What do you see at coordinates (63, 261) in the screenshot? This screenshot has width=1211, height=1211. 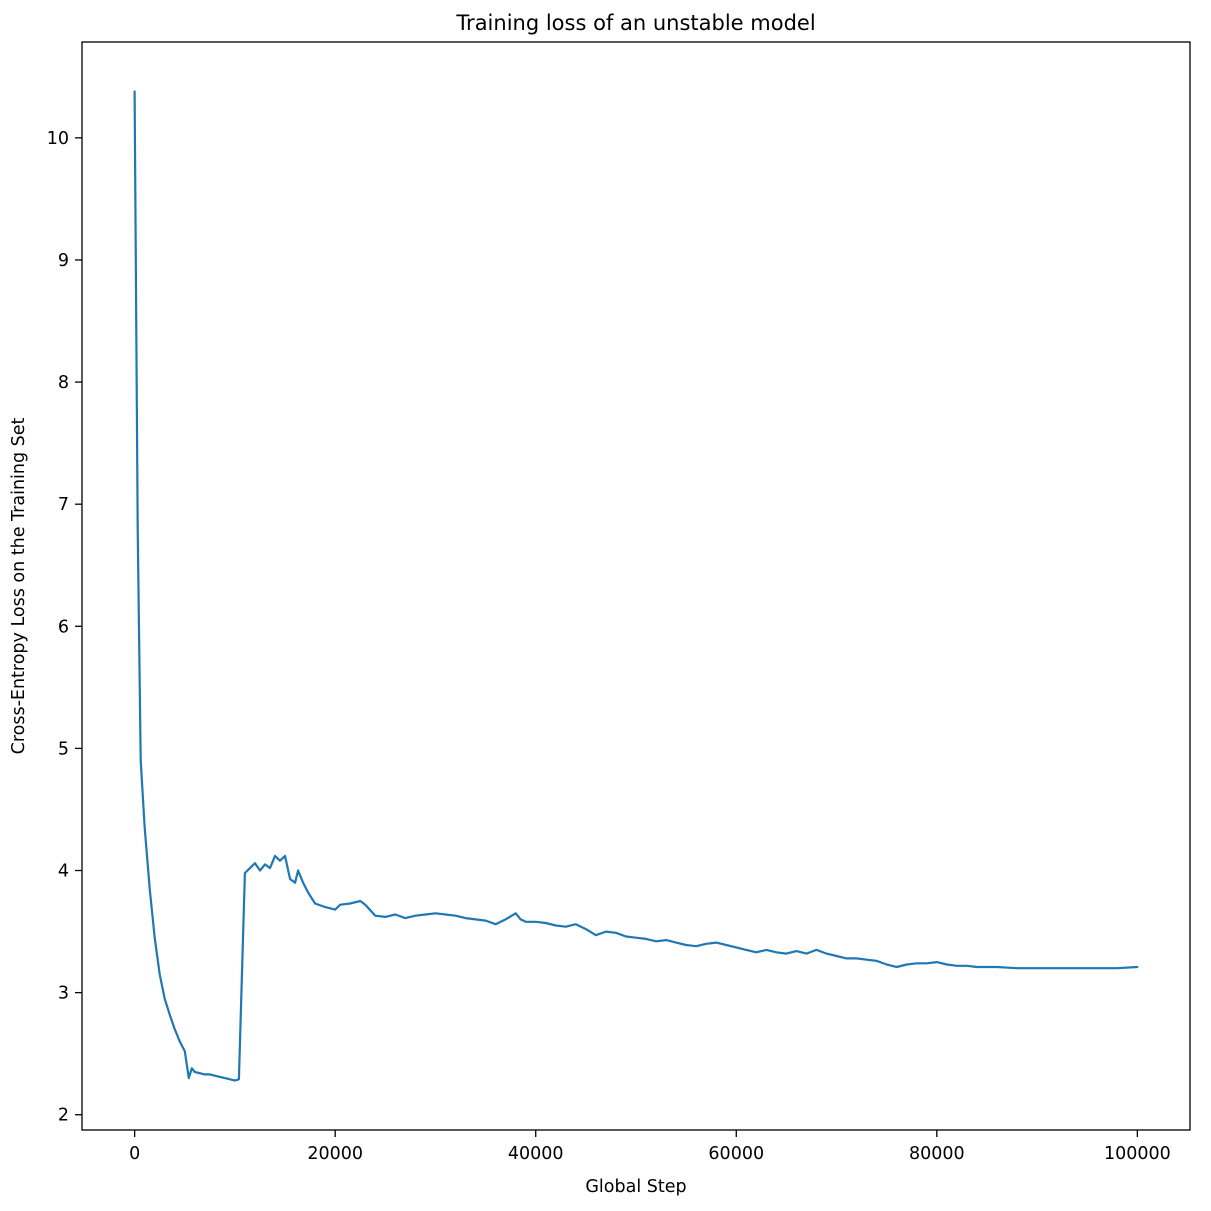 I see `y-tick-label: 9` at bounding box center [63, 261].